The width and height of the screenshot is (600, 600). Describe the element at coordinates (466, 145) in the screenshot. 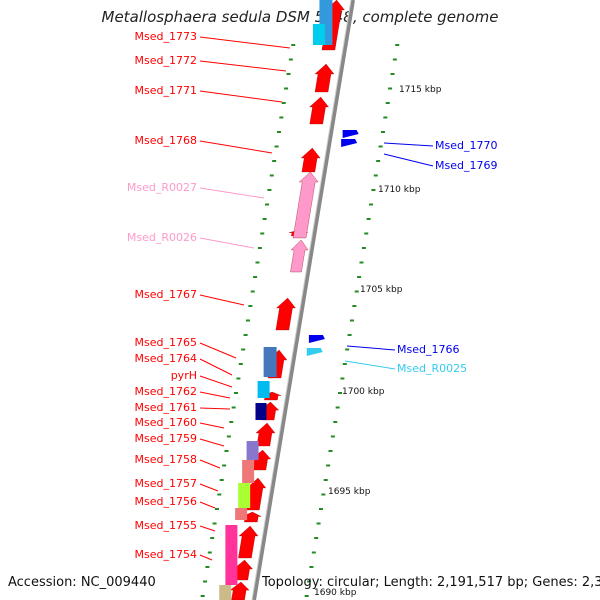

I see `feature-label: Msed_1770` at that location.